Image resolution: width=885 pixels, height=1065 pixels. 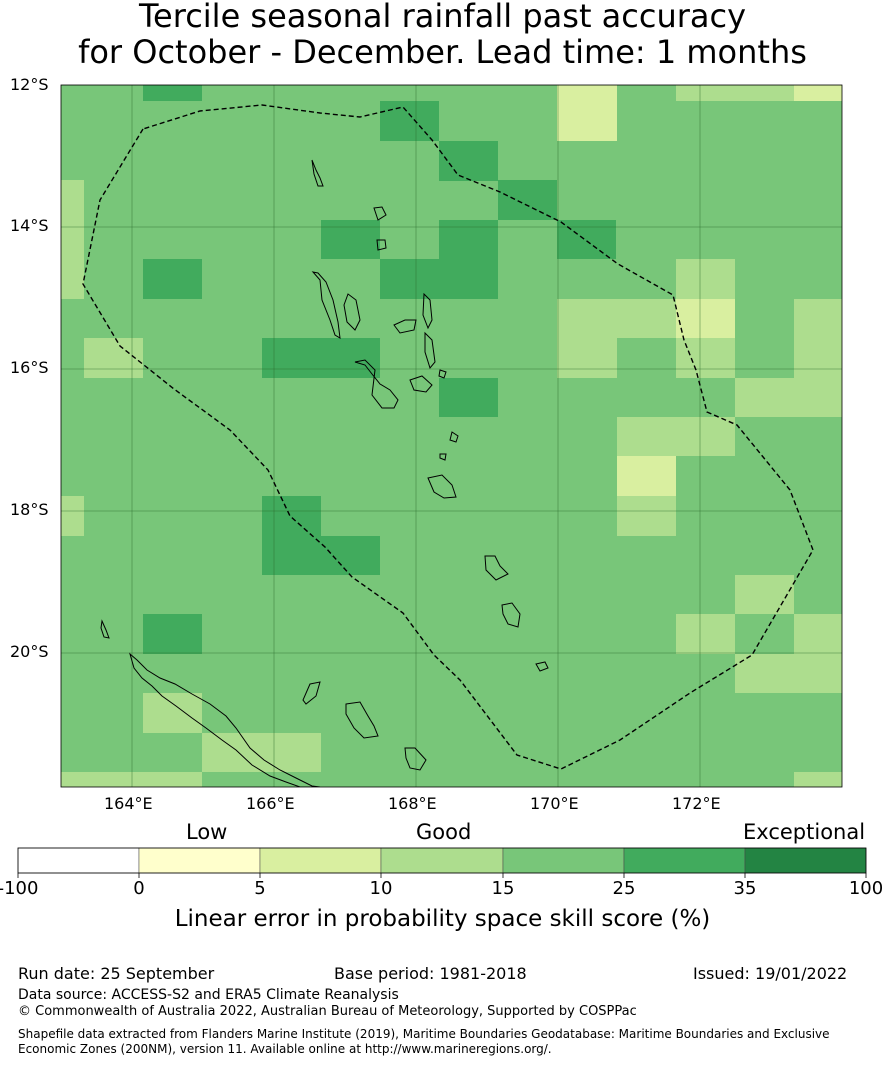 I want to click on chart-title-line1: Tercile seasonal rainfall past accuracy, so click(x=442, y=17).